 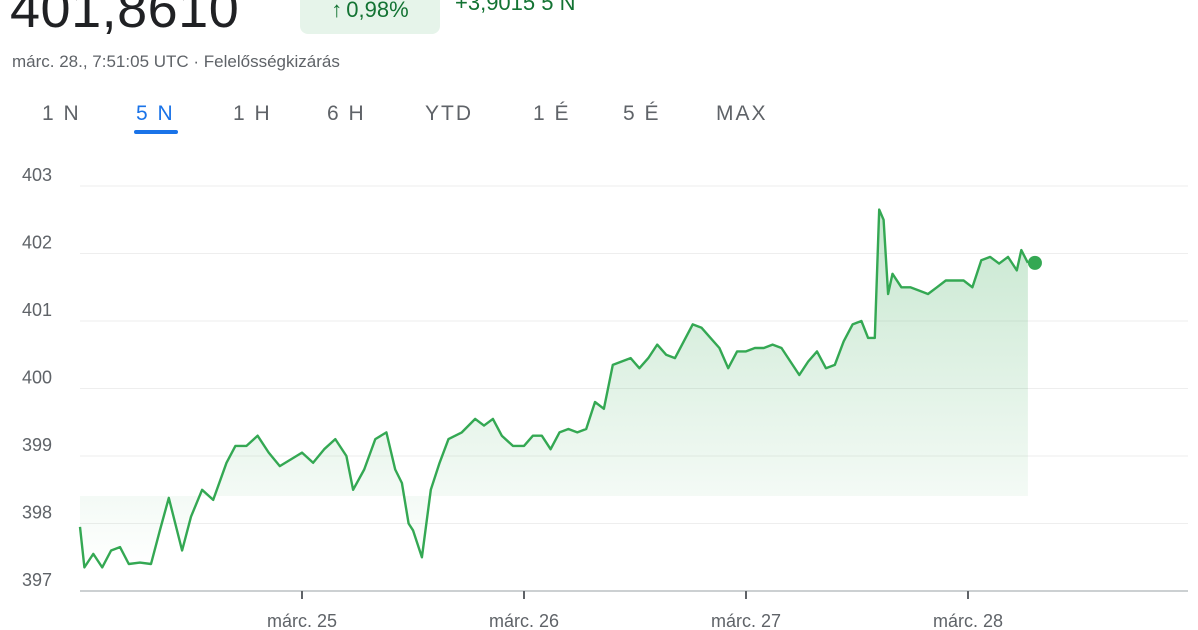 What do you see at coordinates (642, 113) in the screenshot?
I see `tab-5y: 5 É` at bounding box center [642, 113].